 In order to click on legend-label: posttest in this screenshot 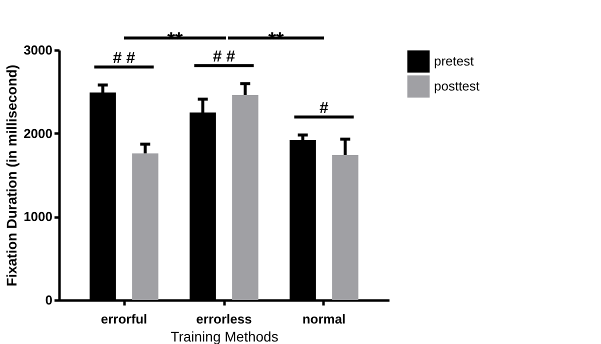, I will do `click(457, 86)`.